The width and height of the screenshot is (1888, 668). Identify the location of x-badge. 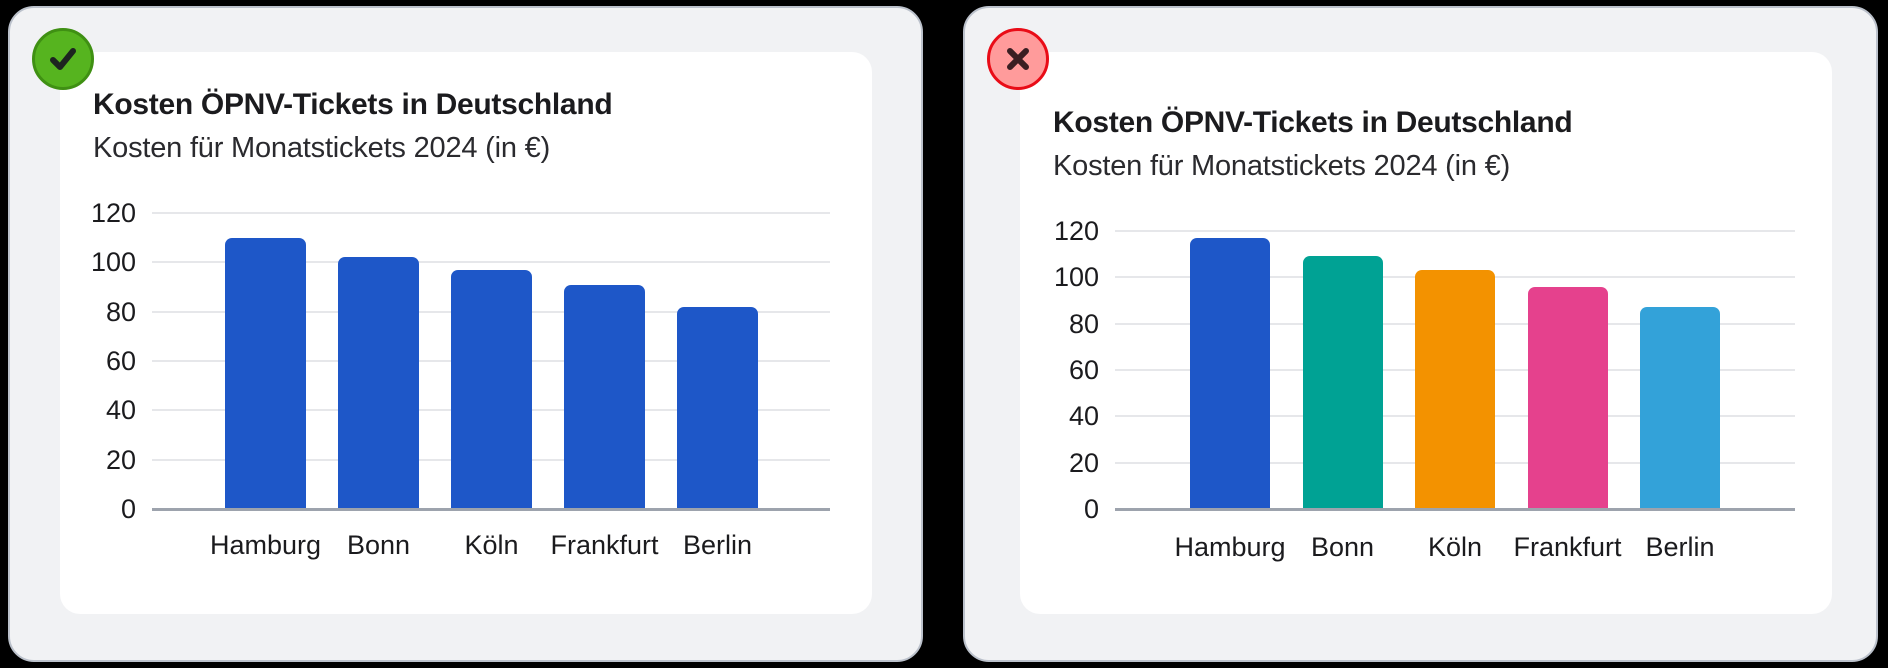
(1018, 59).